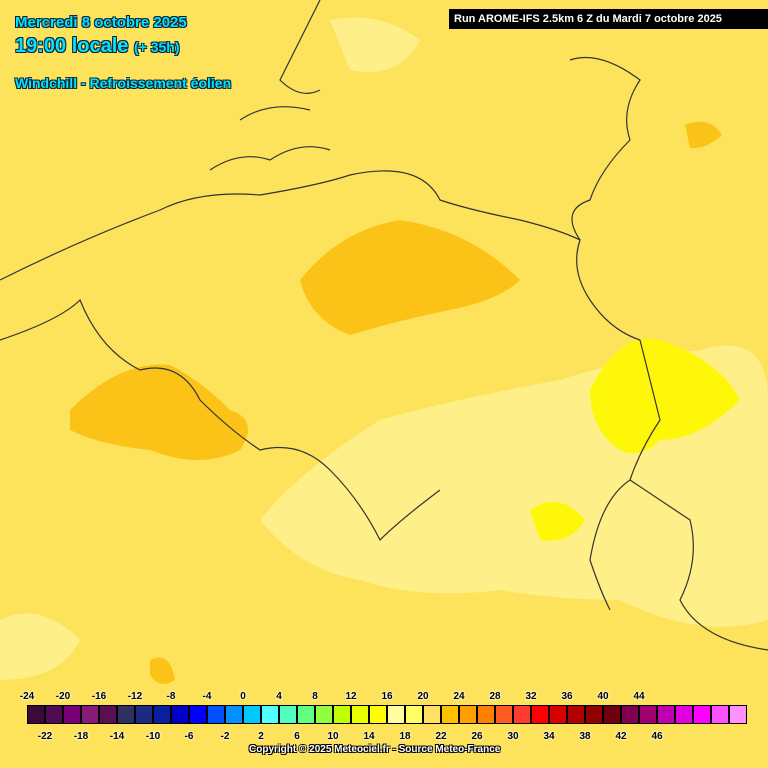  I want to click on legend-label: 10, so click(333, 736).